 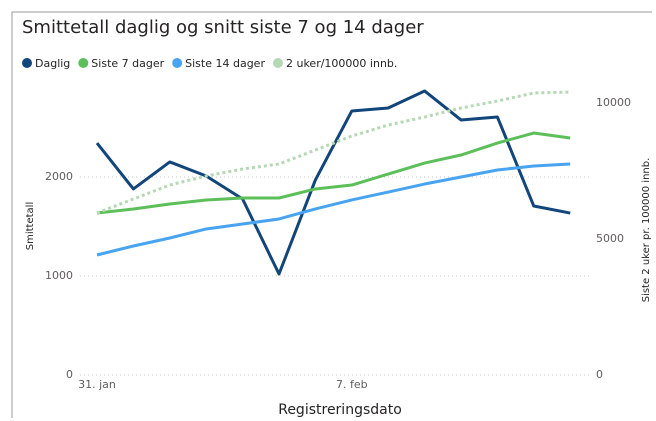 What do you see at coordinates (69, 374) in the screenshot?
I see `y-tick-label: 0` at bounding box center [69, 374].